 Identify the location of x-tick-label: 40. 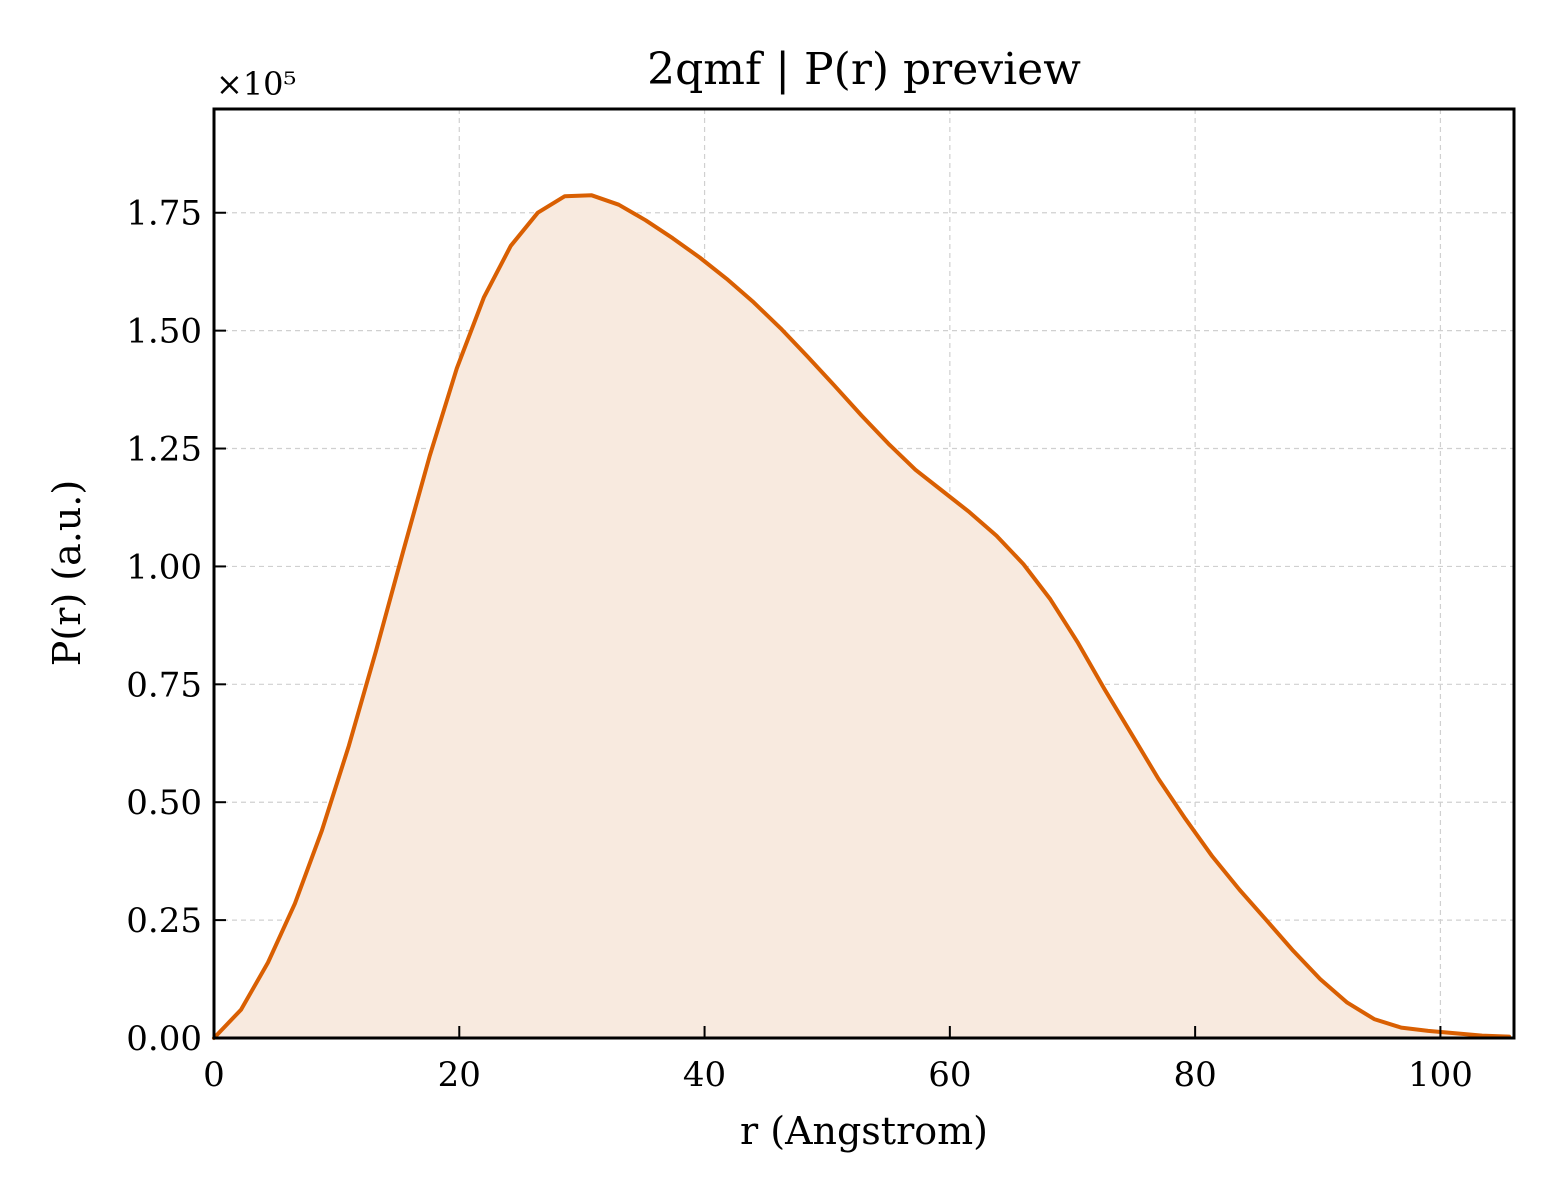
(704, 1075).